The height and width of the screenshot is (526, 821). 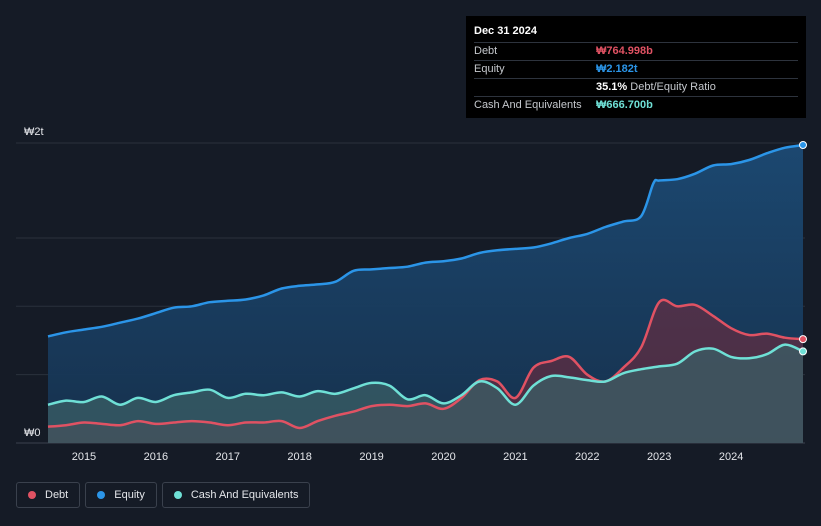 I want to click on legend-item-cash: Cash And Equivalents, so click(x=236, y=495).